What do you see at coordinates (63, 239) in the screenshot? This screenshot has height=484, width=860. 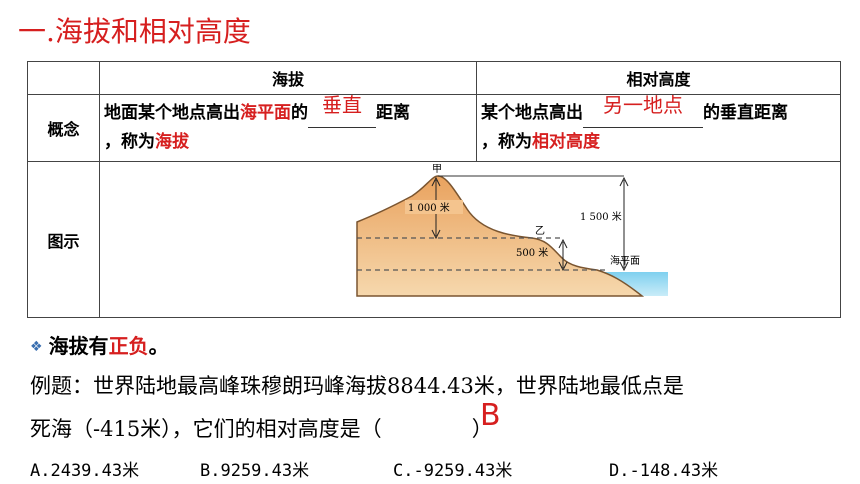 I see `row-label-diagram: 图示` at bounding box center [63, 239].